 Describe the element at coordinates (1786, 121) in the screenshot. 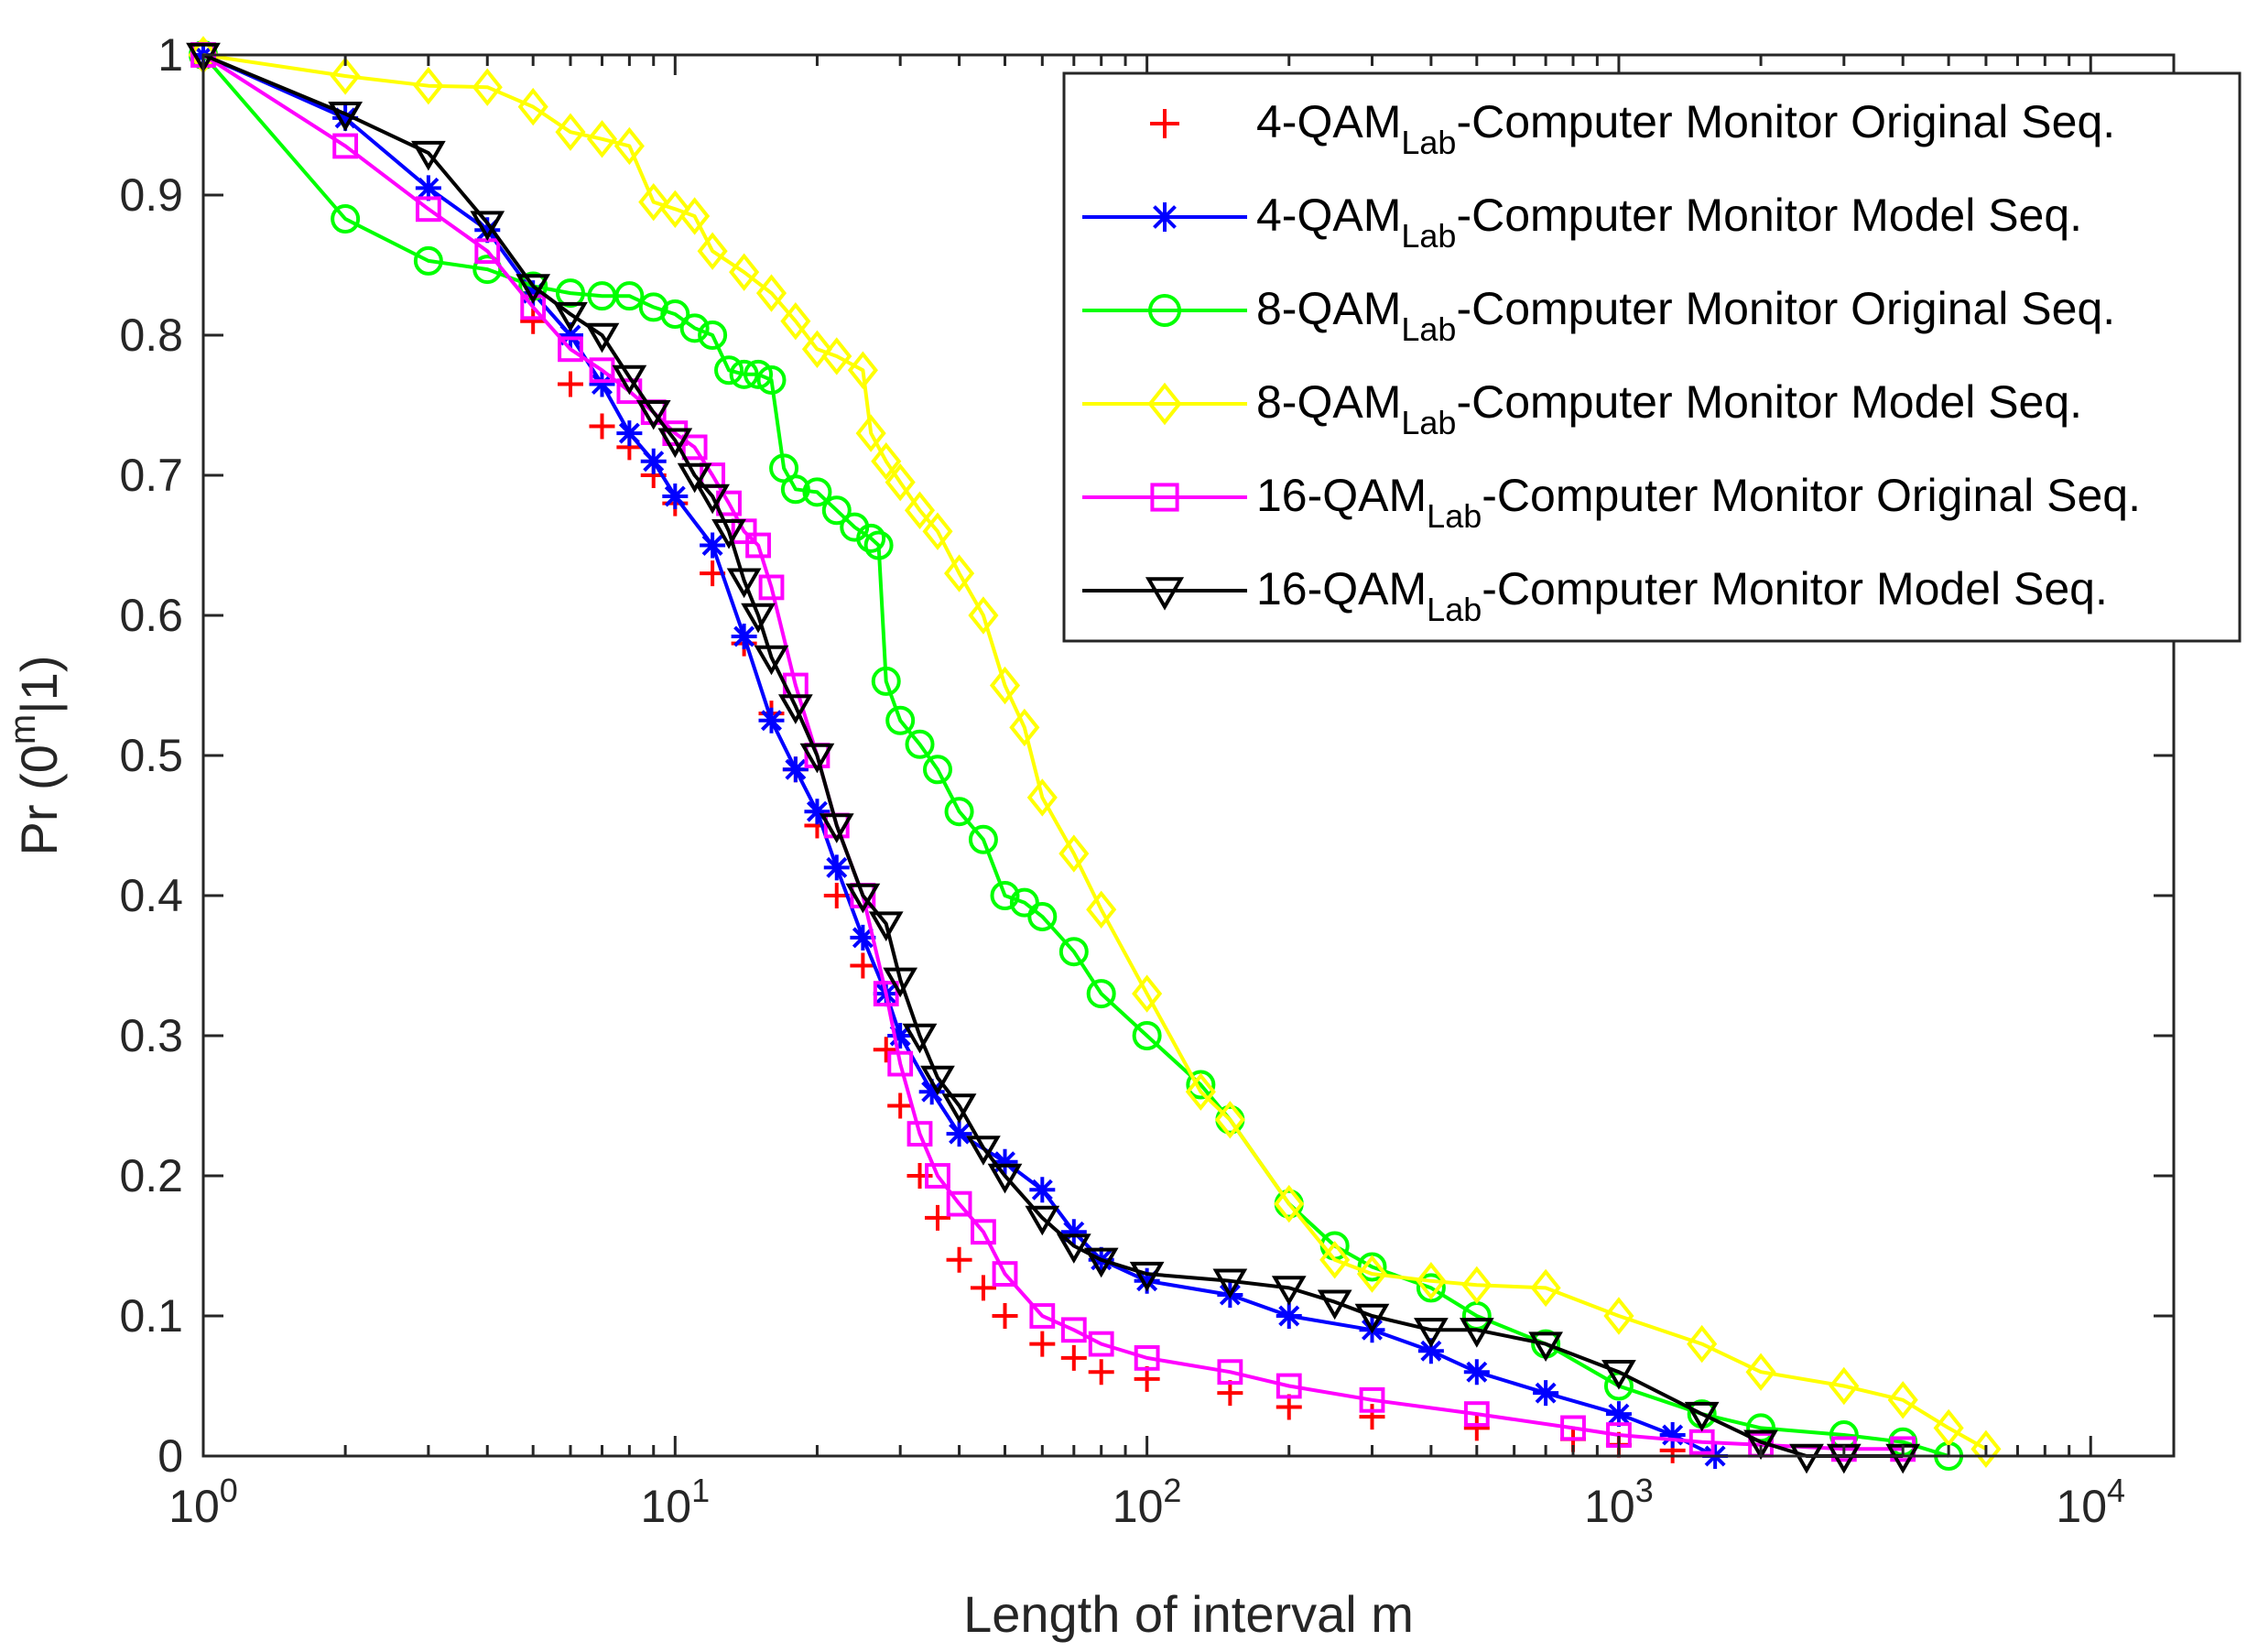

I see `legend-label-rest: -Computer Monitor Original Seq.` at that location.